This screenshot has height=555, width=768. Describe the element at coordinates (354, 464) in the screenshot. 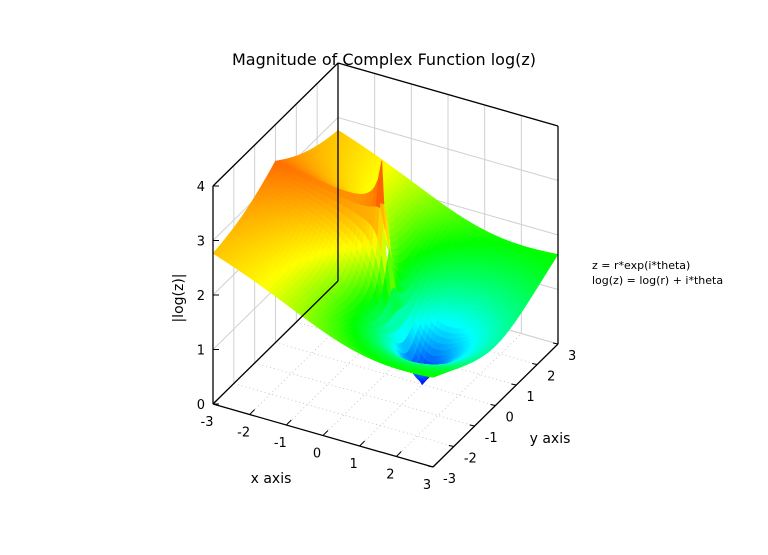

I see `x-tick-label: 1` at that location.